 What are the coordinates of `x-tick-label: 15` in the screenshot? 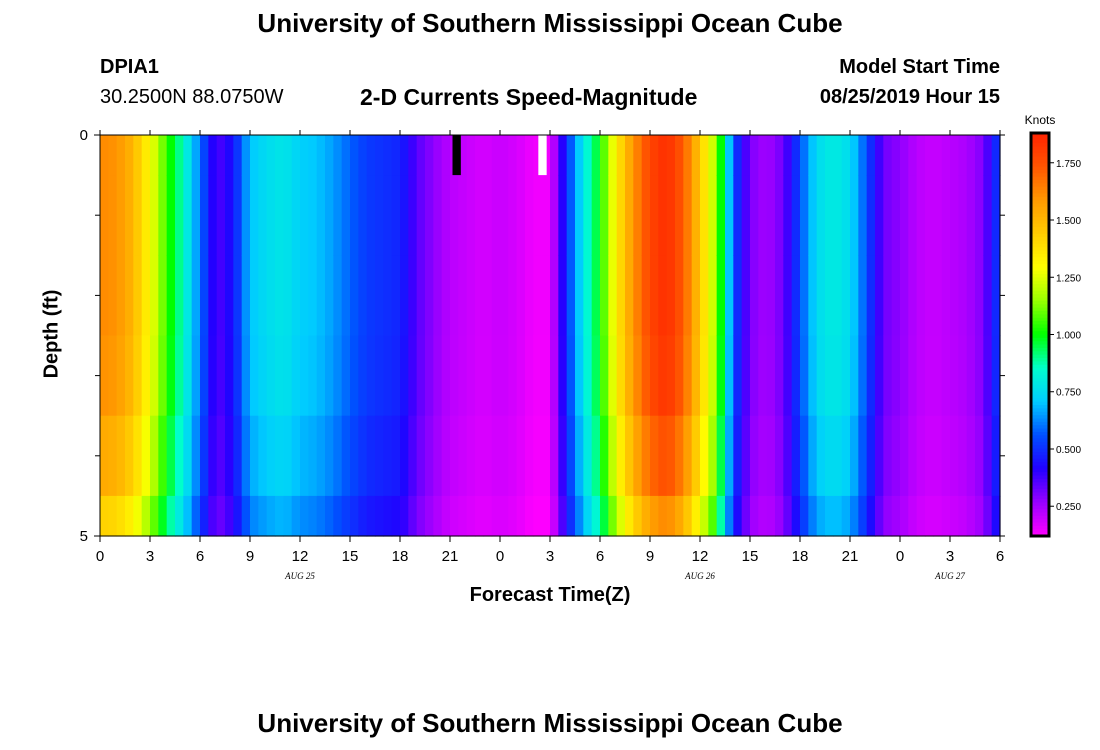 It's located at (350, 556).